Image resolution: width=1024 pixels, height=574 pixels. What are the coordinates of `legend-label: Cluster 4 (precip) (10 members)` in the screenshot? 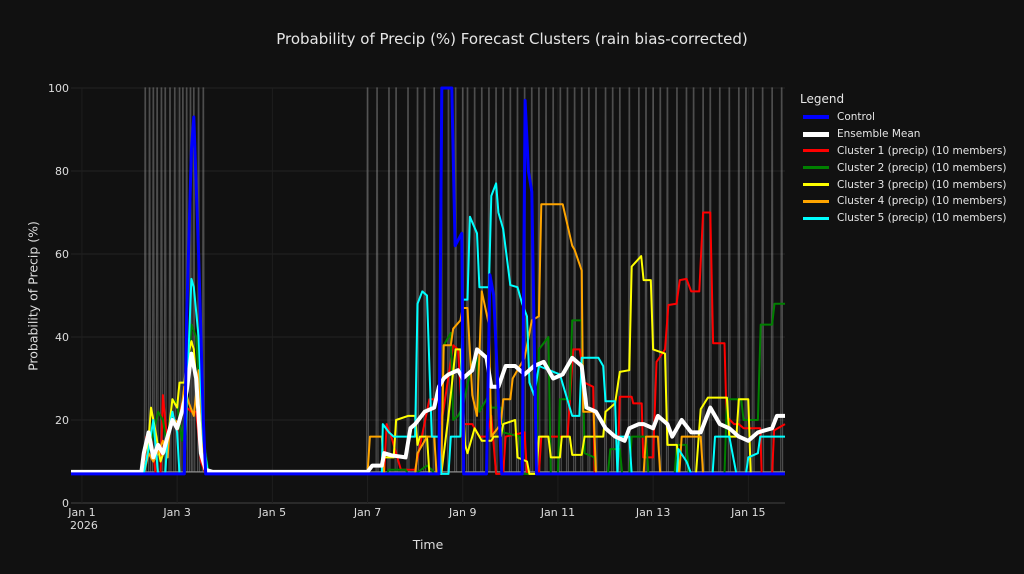 It's located at (922, 201).